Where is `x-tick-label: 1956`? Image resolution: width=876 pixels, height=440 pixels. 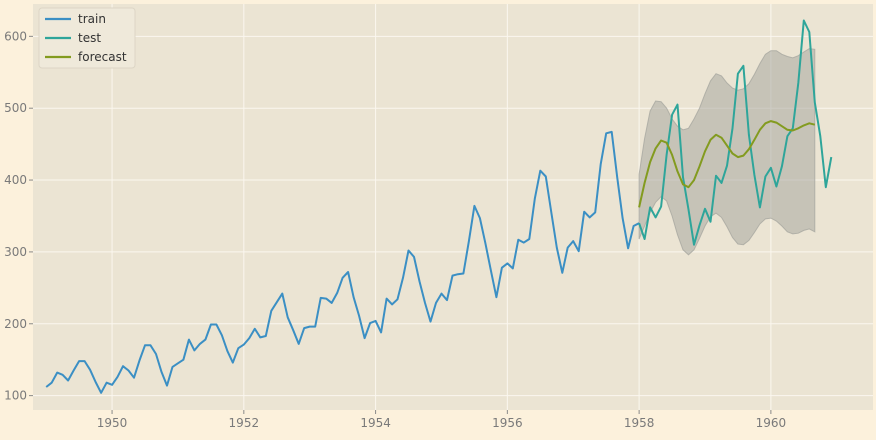 x-tick-label: 1956 is located at coordinates (507, 423).